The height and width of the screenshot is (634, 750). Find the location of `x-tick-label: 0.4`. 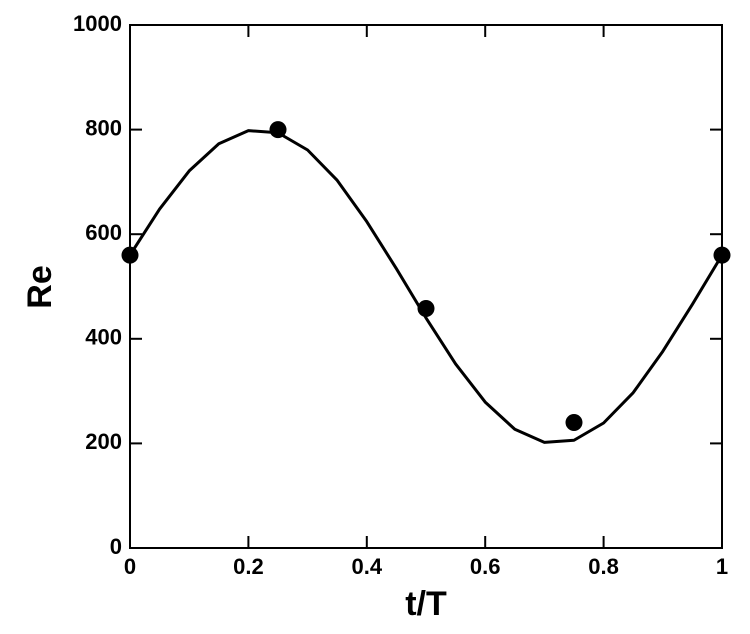

x-tick-label: 0.4 is located at coordinates (367, 566).